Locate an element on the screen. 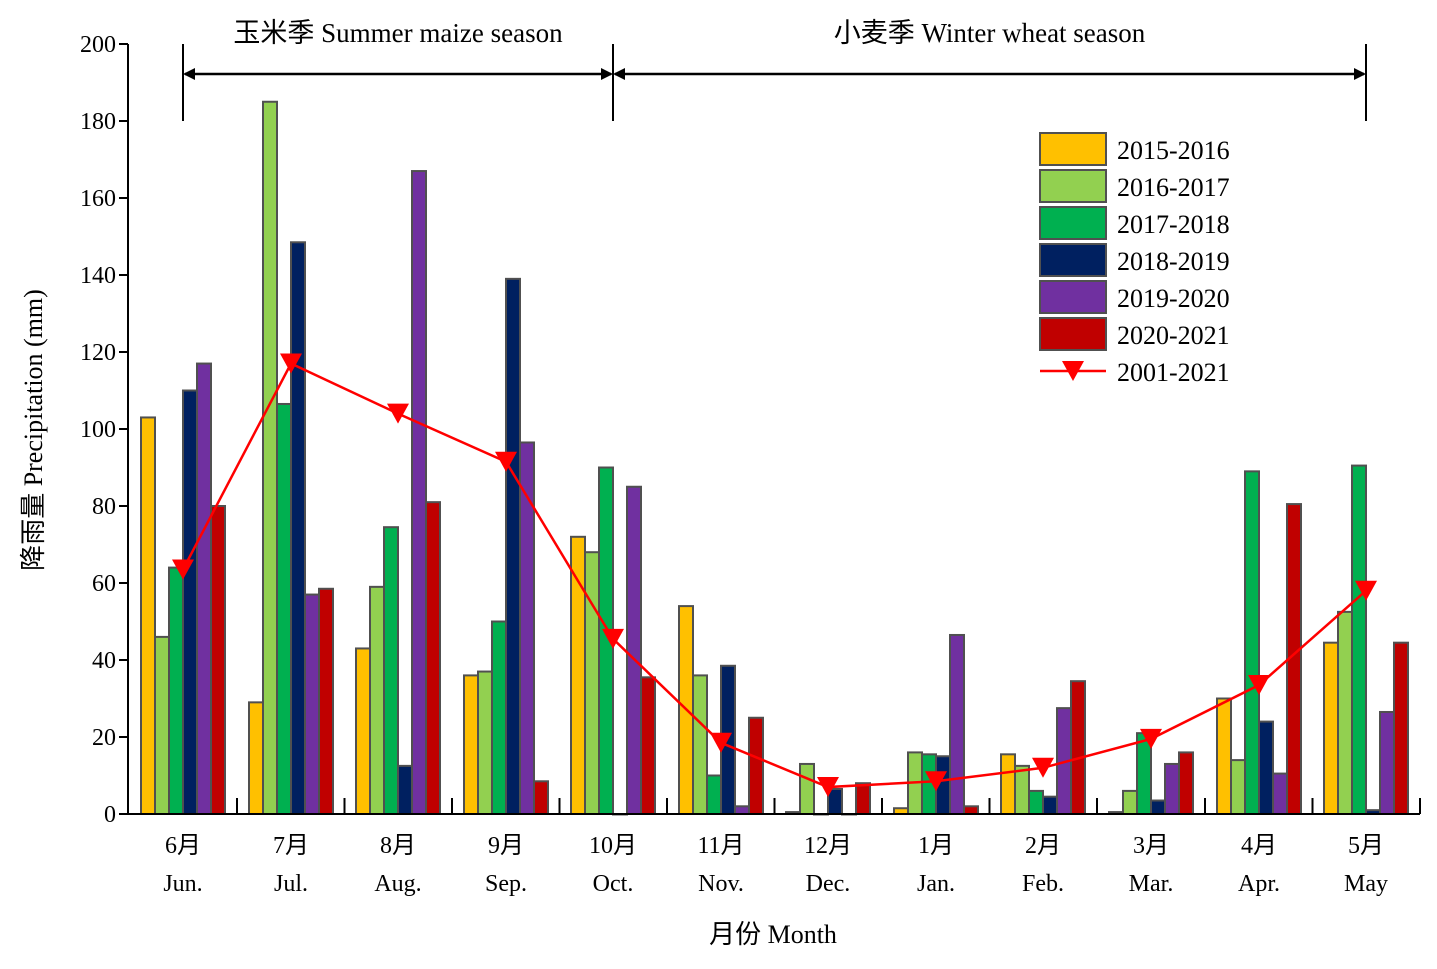  legend-label-2017-2018: 2017-2018 is located at coordinates (1173, 224).